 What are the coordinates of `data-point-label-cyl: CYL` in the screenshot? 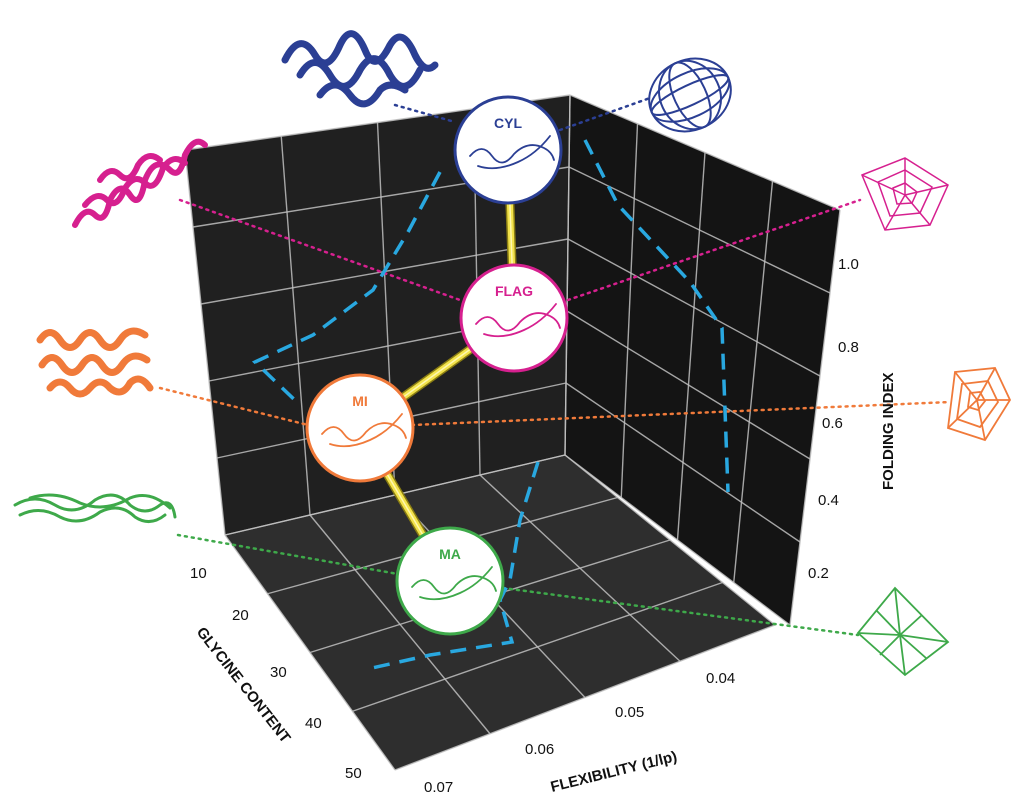 It's located at (508, 123).